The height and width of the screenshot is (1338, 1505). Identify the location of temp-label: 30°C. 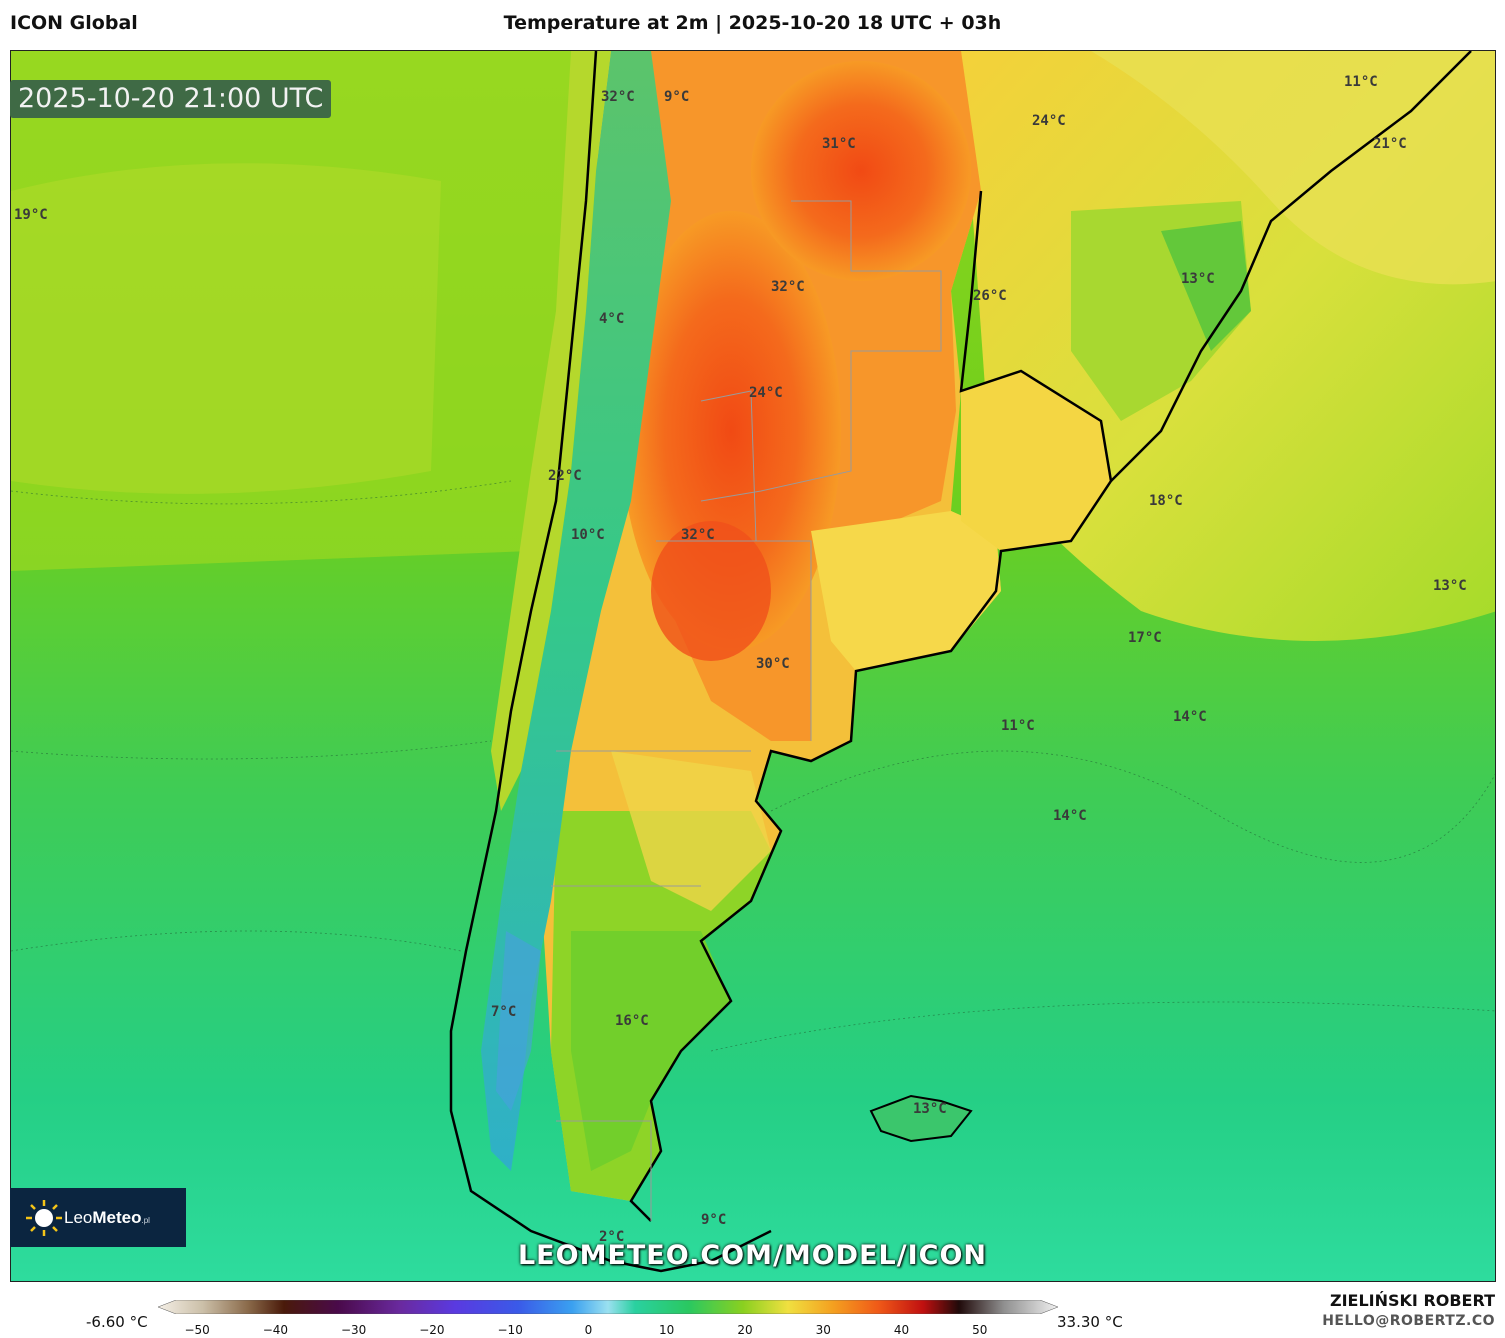
(773, 664).